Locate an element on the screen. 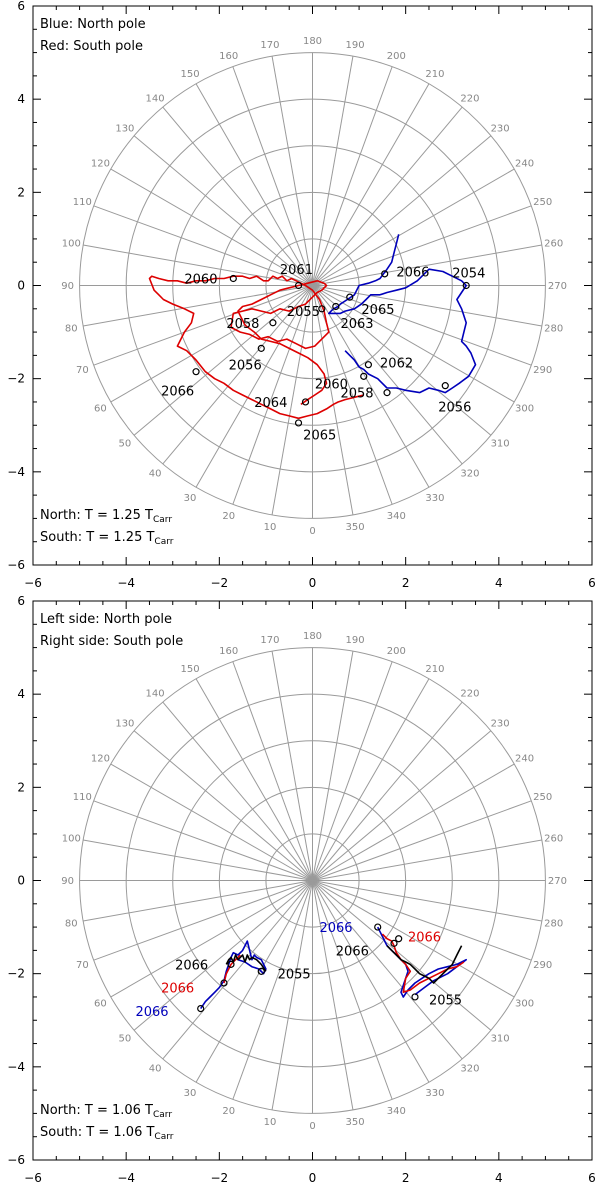 The width and height of the screenshot is (600, 1188). angle-label-240: 240 is located at coordinates (524, 164).